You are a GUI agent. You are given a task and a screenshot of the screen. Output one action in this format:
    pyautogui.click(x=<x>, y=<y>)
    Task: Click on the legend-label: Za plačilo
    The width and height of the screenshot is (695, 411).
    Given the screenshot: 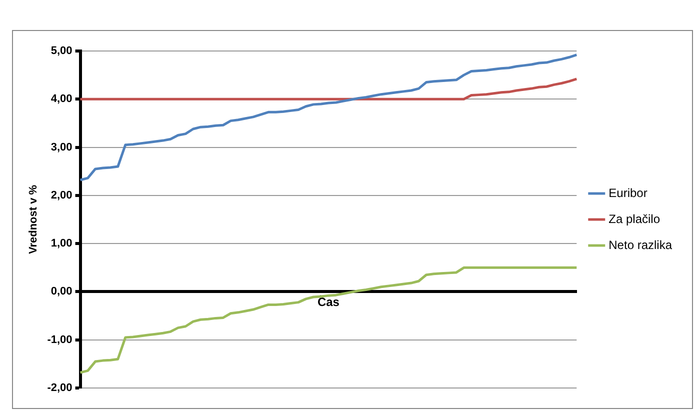 What is the action you would take?
    pyautogui.click(x=634, y=219)
    